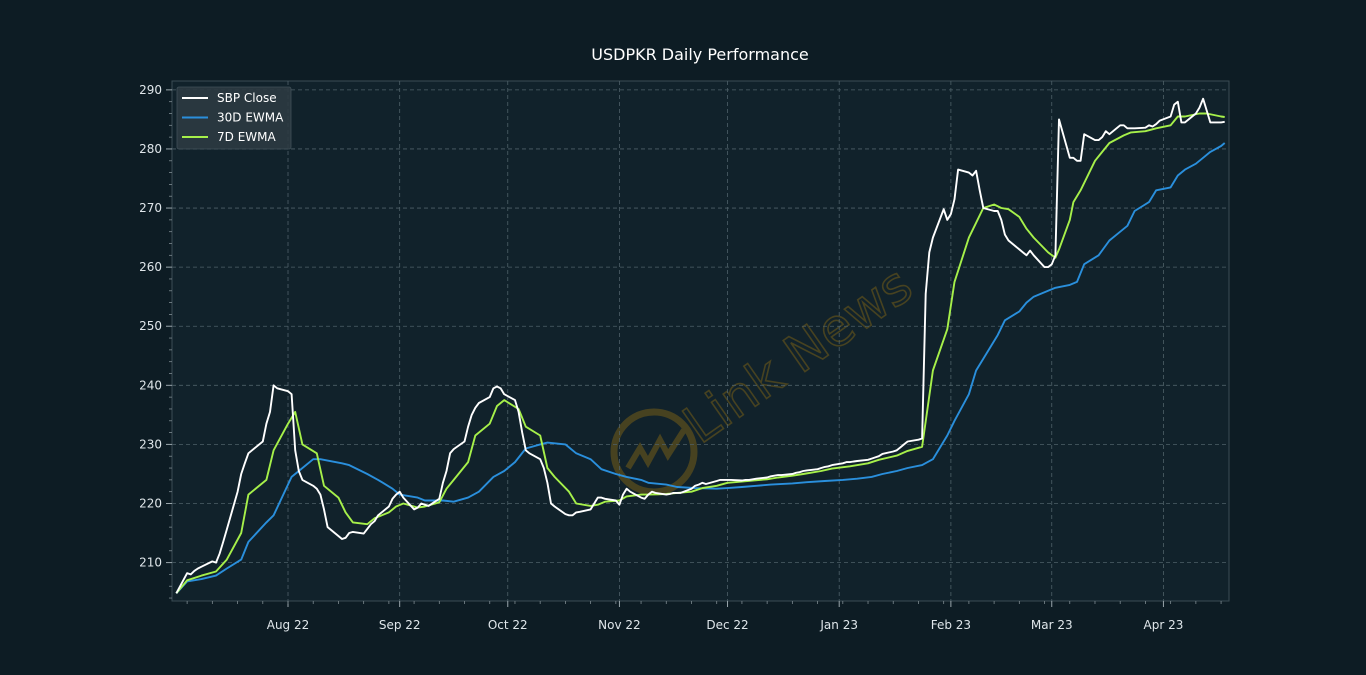  What do you see at coordinates (619, 625) in the screenshot?
I see `x-tick-label: Nov 22` at bounding box center [619, 625].